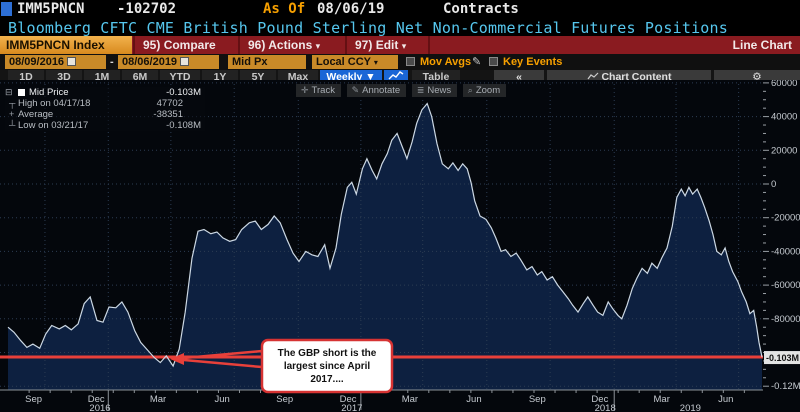 This screenshot has height=412, width=800. What do you see at coordinates (105, 125) in the screenshot?
I see `legend-row-low: ┴ Low on 03/21/17 -0.108M` at bounding box center [105, 125].